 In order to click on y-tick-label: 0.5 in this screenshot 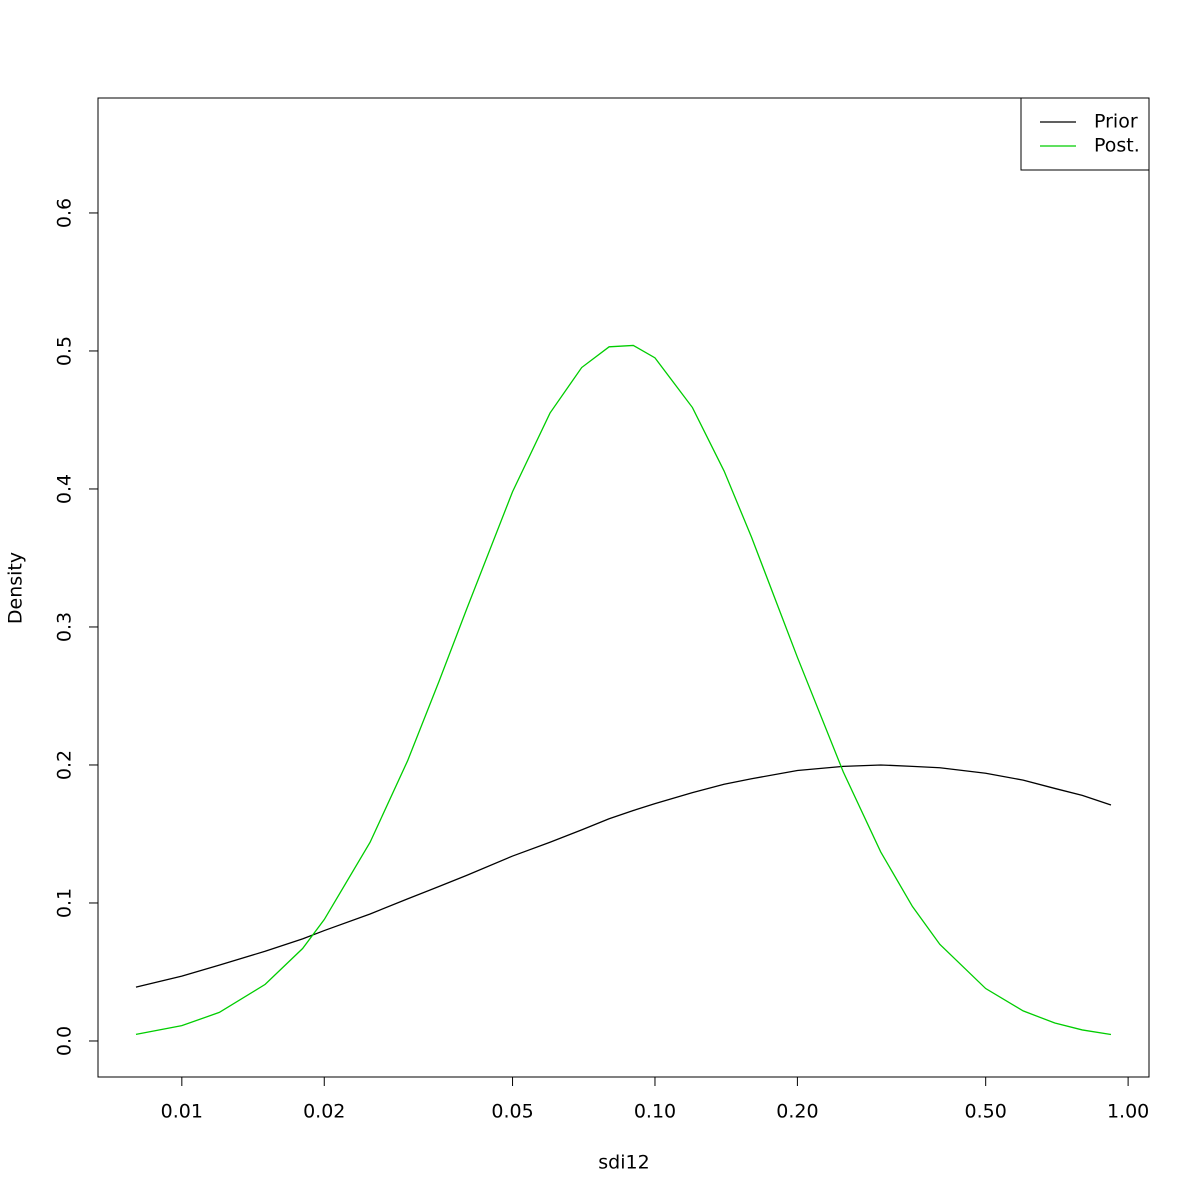, I will do `click(65, 351)`.